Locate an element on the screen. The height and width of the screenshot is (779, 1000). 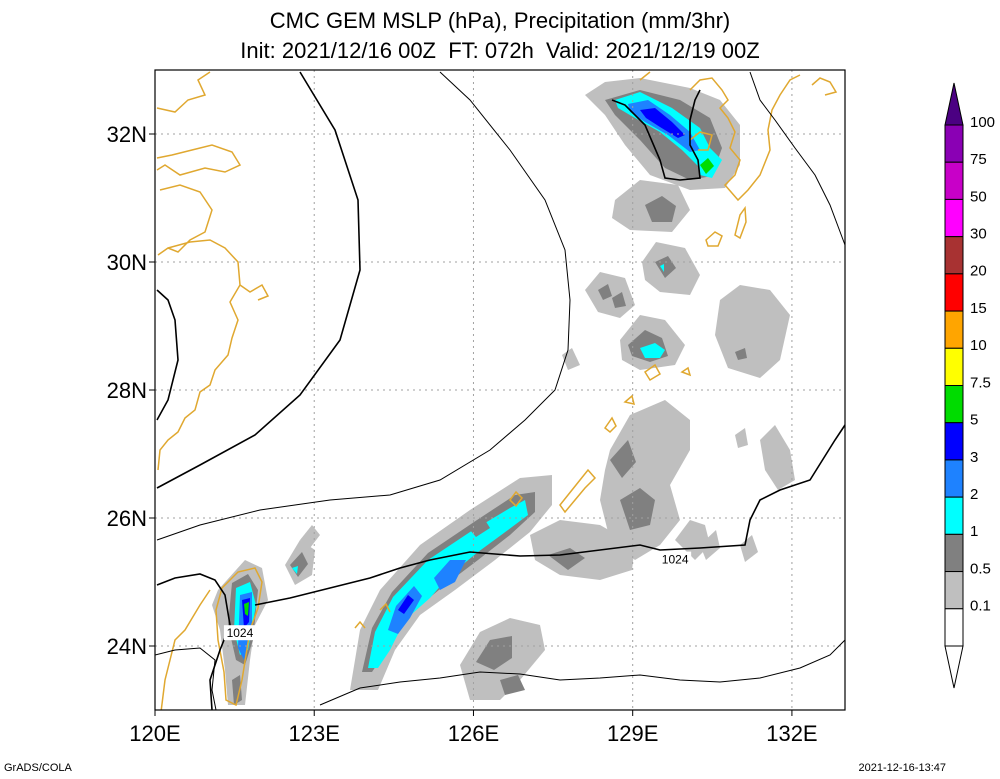
precip-band is located at coordinates (451, 582).